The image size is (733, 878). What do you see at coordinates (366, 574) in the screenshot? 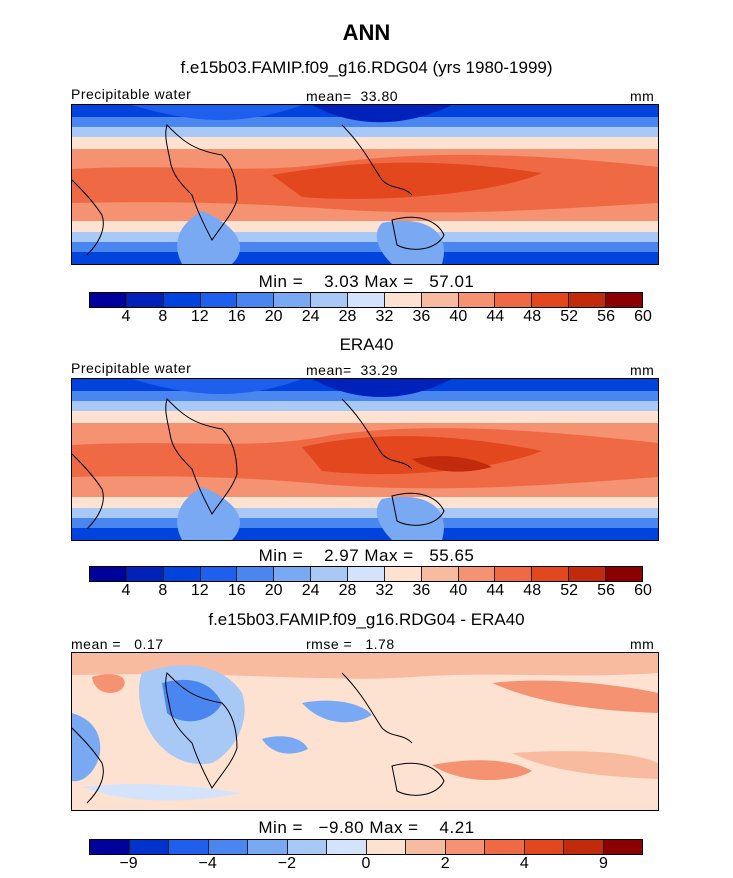
I see `panel2-colorbar` at bounding box center [366, 574].